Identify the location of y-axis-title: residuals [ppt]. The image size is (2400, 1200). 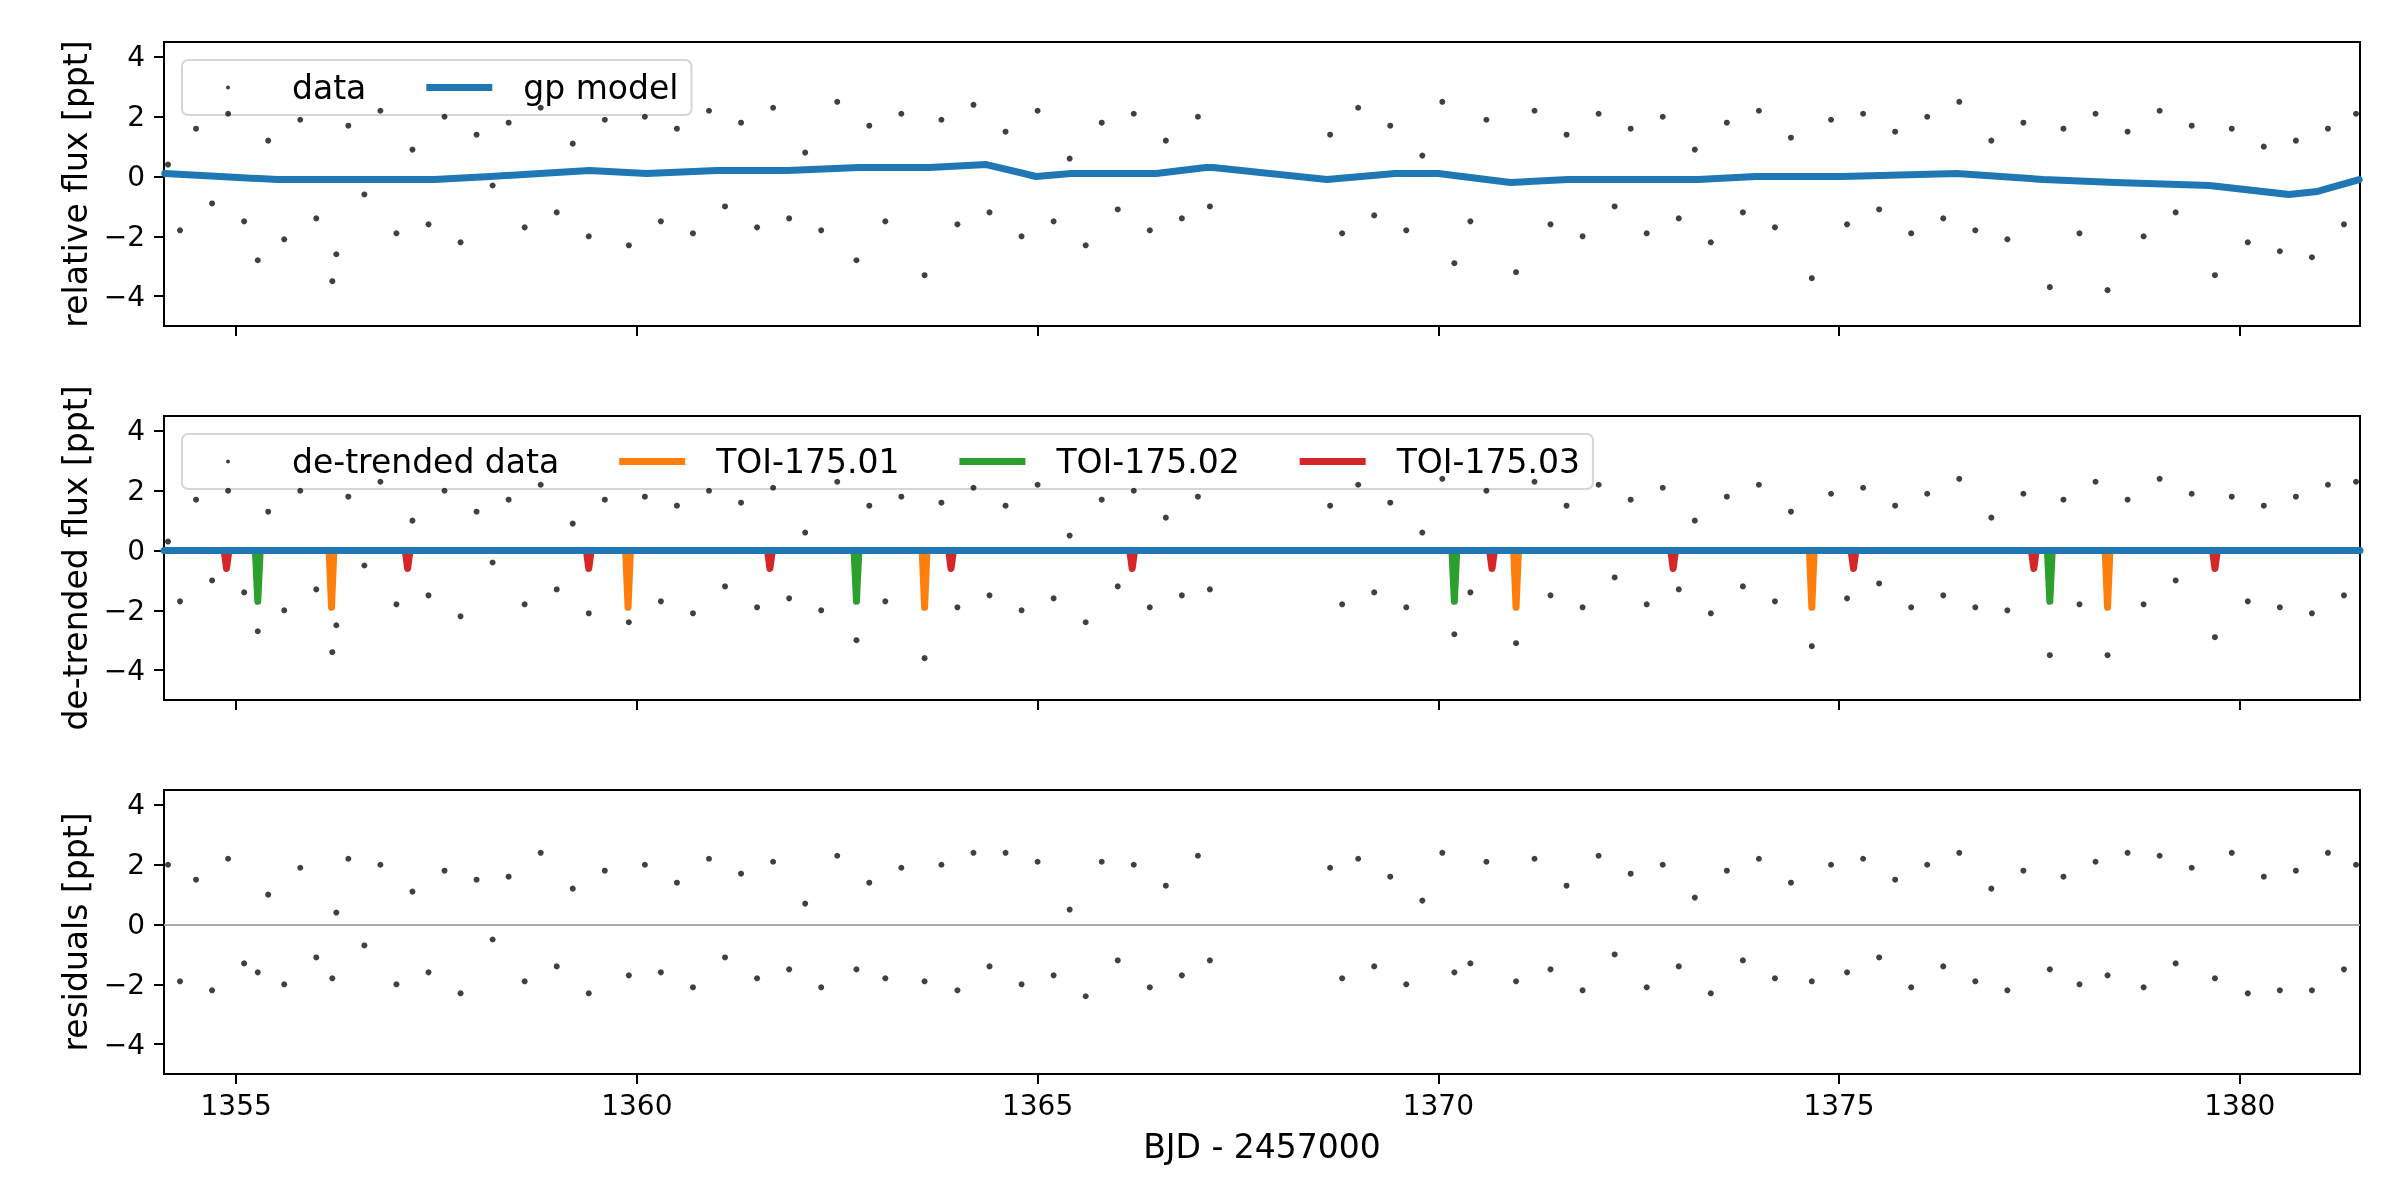
(75, 932).